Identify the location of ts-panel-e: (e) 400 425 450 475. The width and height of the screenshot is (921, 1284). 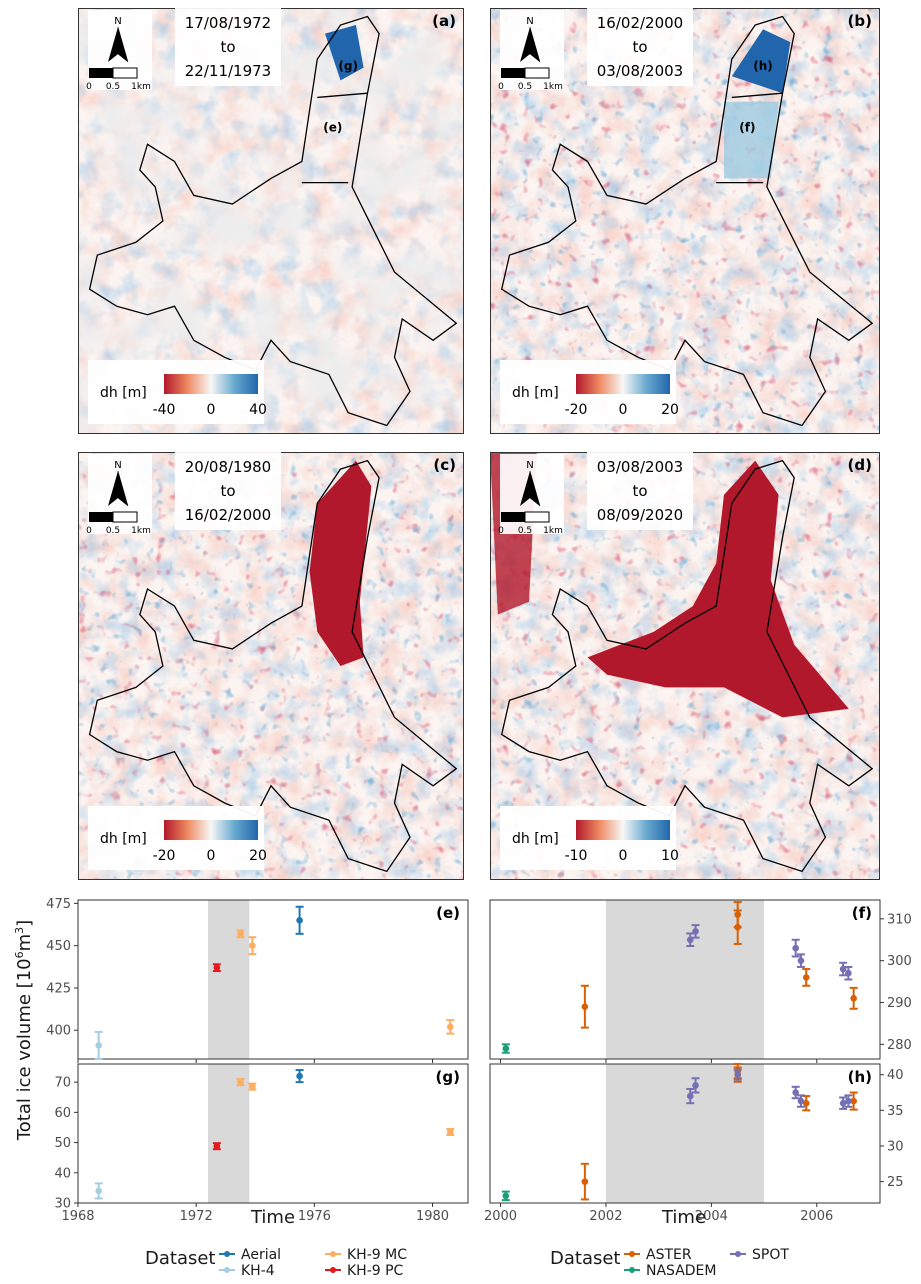
(257, 980).